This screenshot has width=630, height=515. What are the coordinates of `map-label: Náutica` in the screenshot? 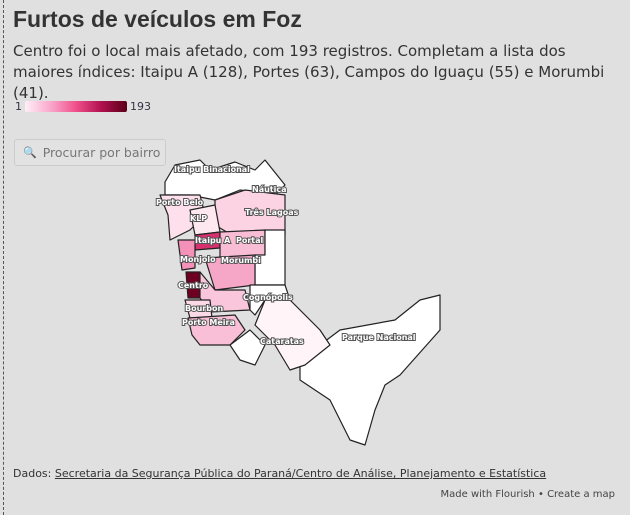 It's located at (269, 189).